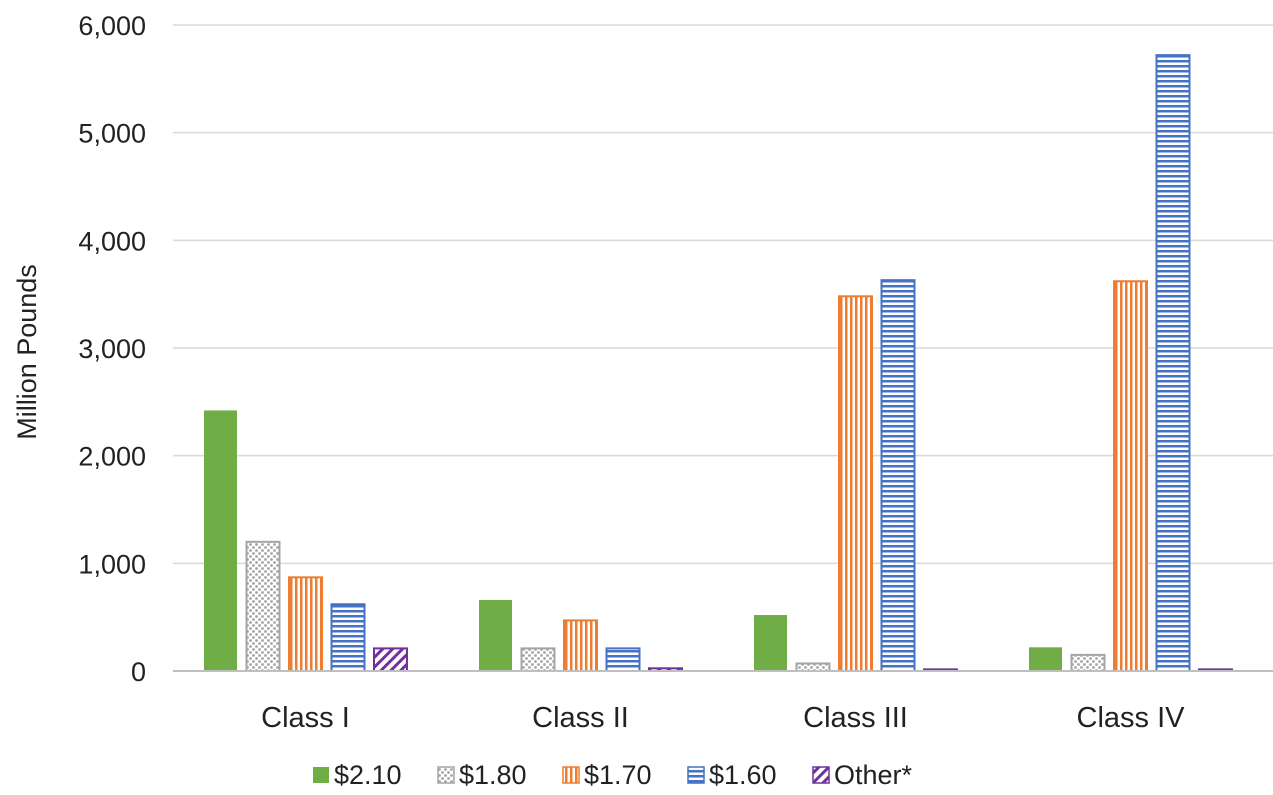  Describe the element at coordinates (618, 775) in the screenshot. I see `legend-label: $1.70` at that location.